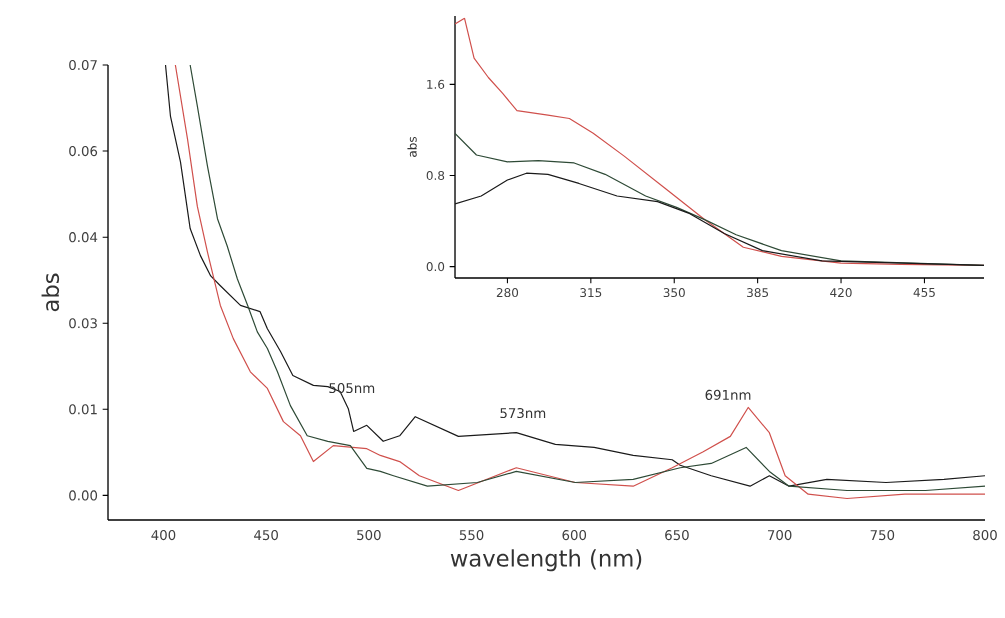  I want to click on annotation: 691nm, so click(728, 394).